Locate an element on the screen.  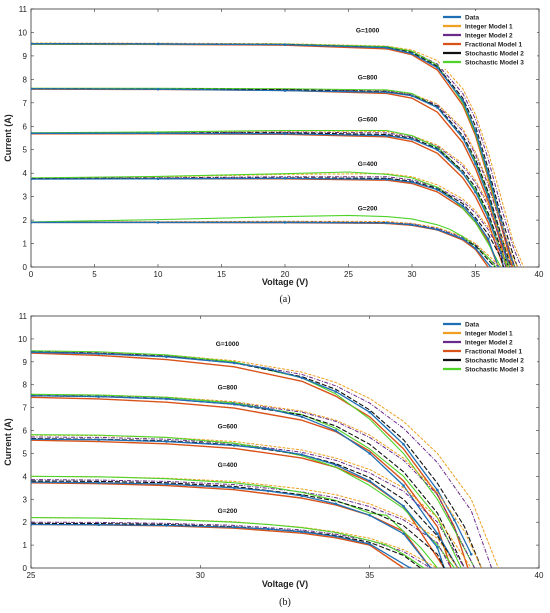
y-tick-label: 10 is located at coordinates (22, 32).